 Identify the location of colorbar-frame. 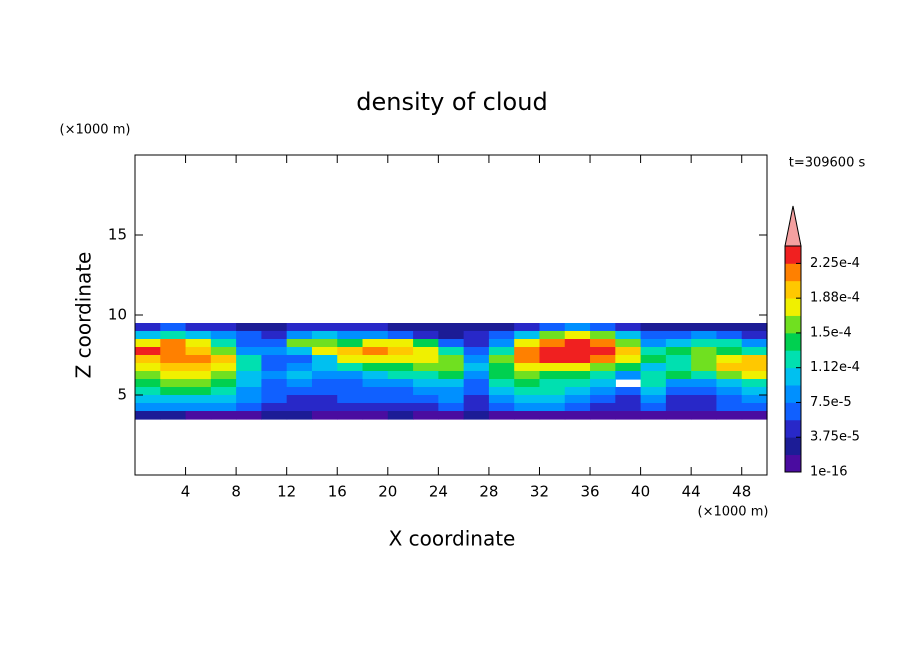
(793, 359).